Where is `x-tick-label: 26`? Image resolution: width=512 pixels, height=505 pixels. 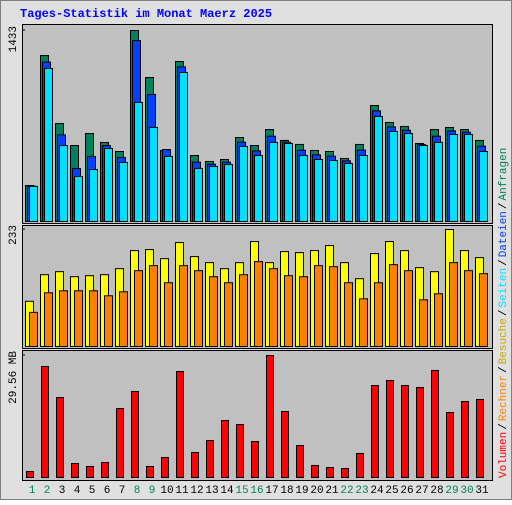
x-tick-label: 26 is located at coordinates (406, 491).